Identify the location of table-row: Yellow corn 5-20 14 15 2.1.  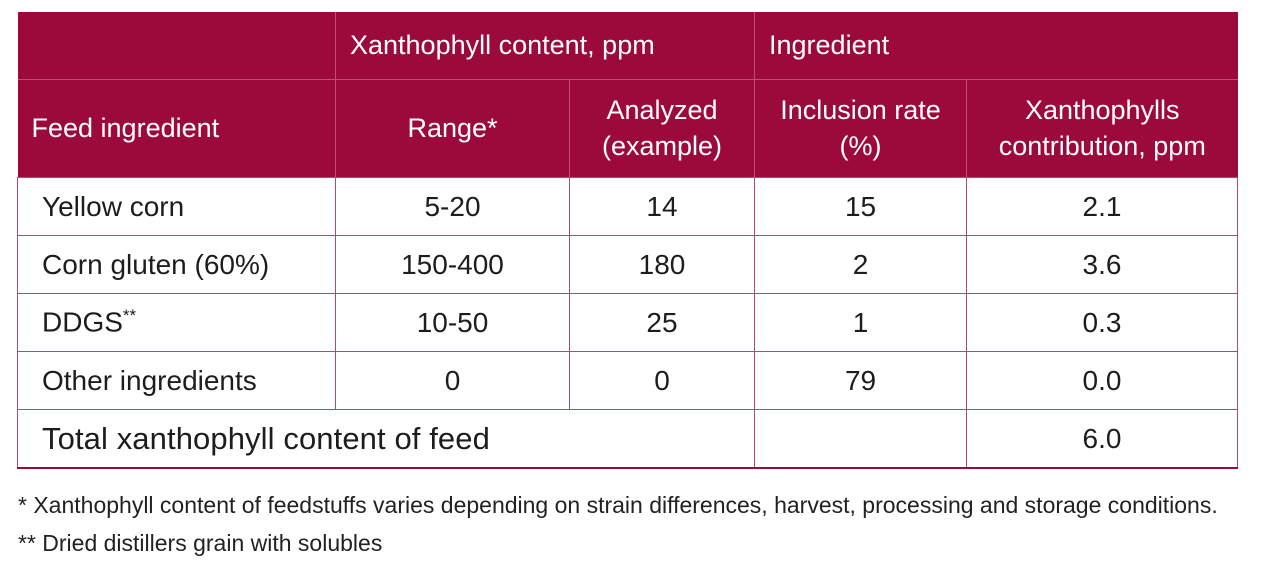
(628, 206).